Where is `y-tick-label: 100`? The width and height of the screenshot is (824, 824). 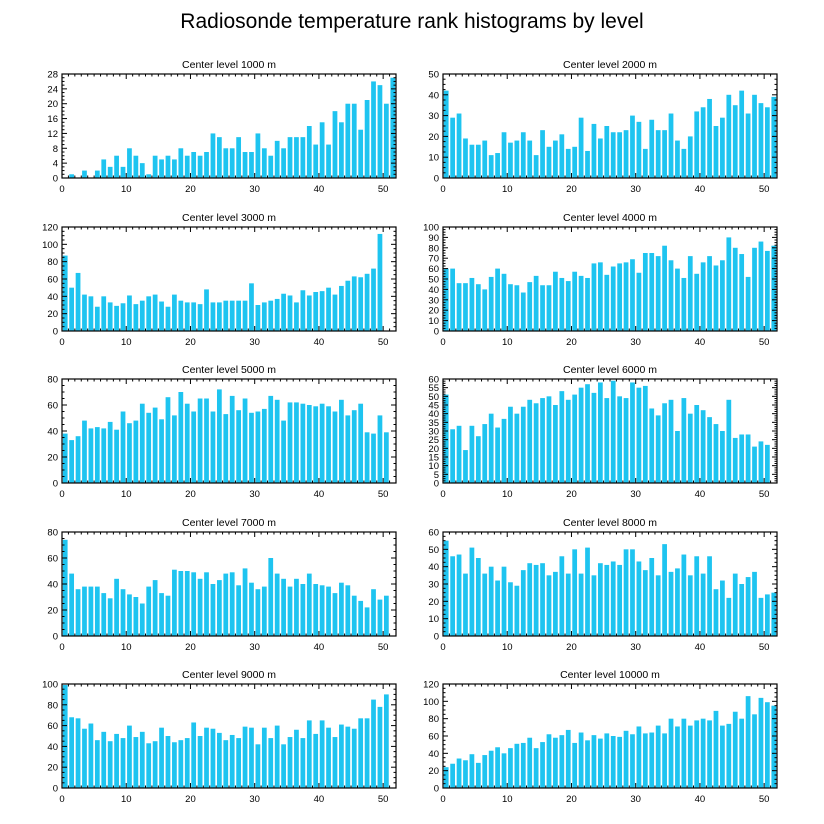 y-tick-label: 100 is located at coordinates (50, 245).